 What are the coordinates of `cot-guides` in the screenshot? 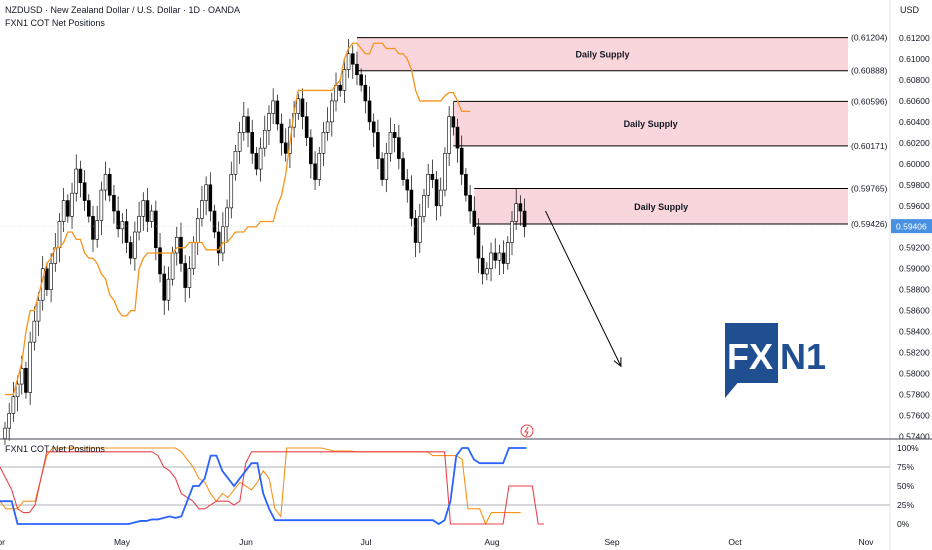 It's located at (445, 486).